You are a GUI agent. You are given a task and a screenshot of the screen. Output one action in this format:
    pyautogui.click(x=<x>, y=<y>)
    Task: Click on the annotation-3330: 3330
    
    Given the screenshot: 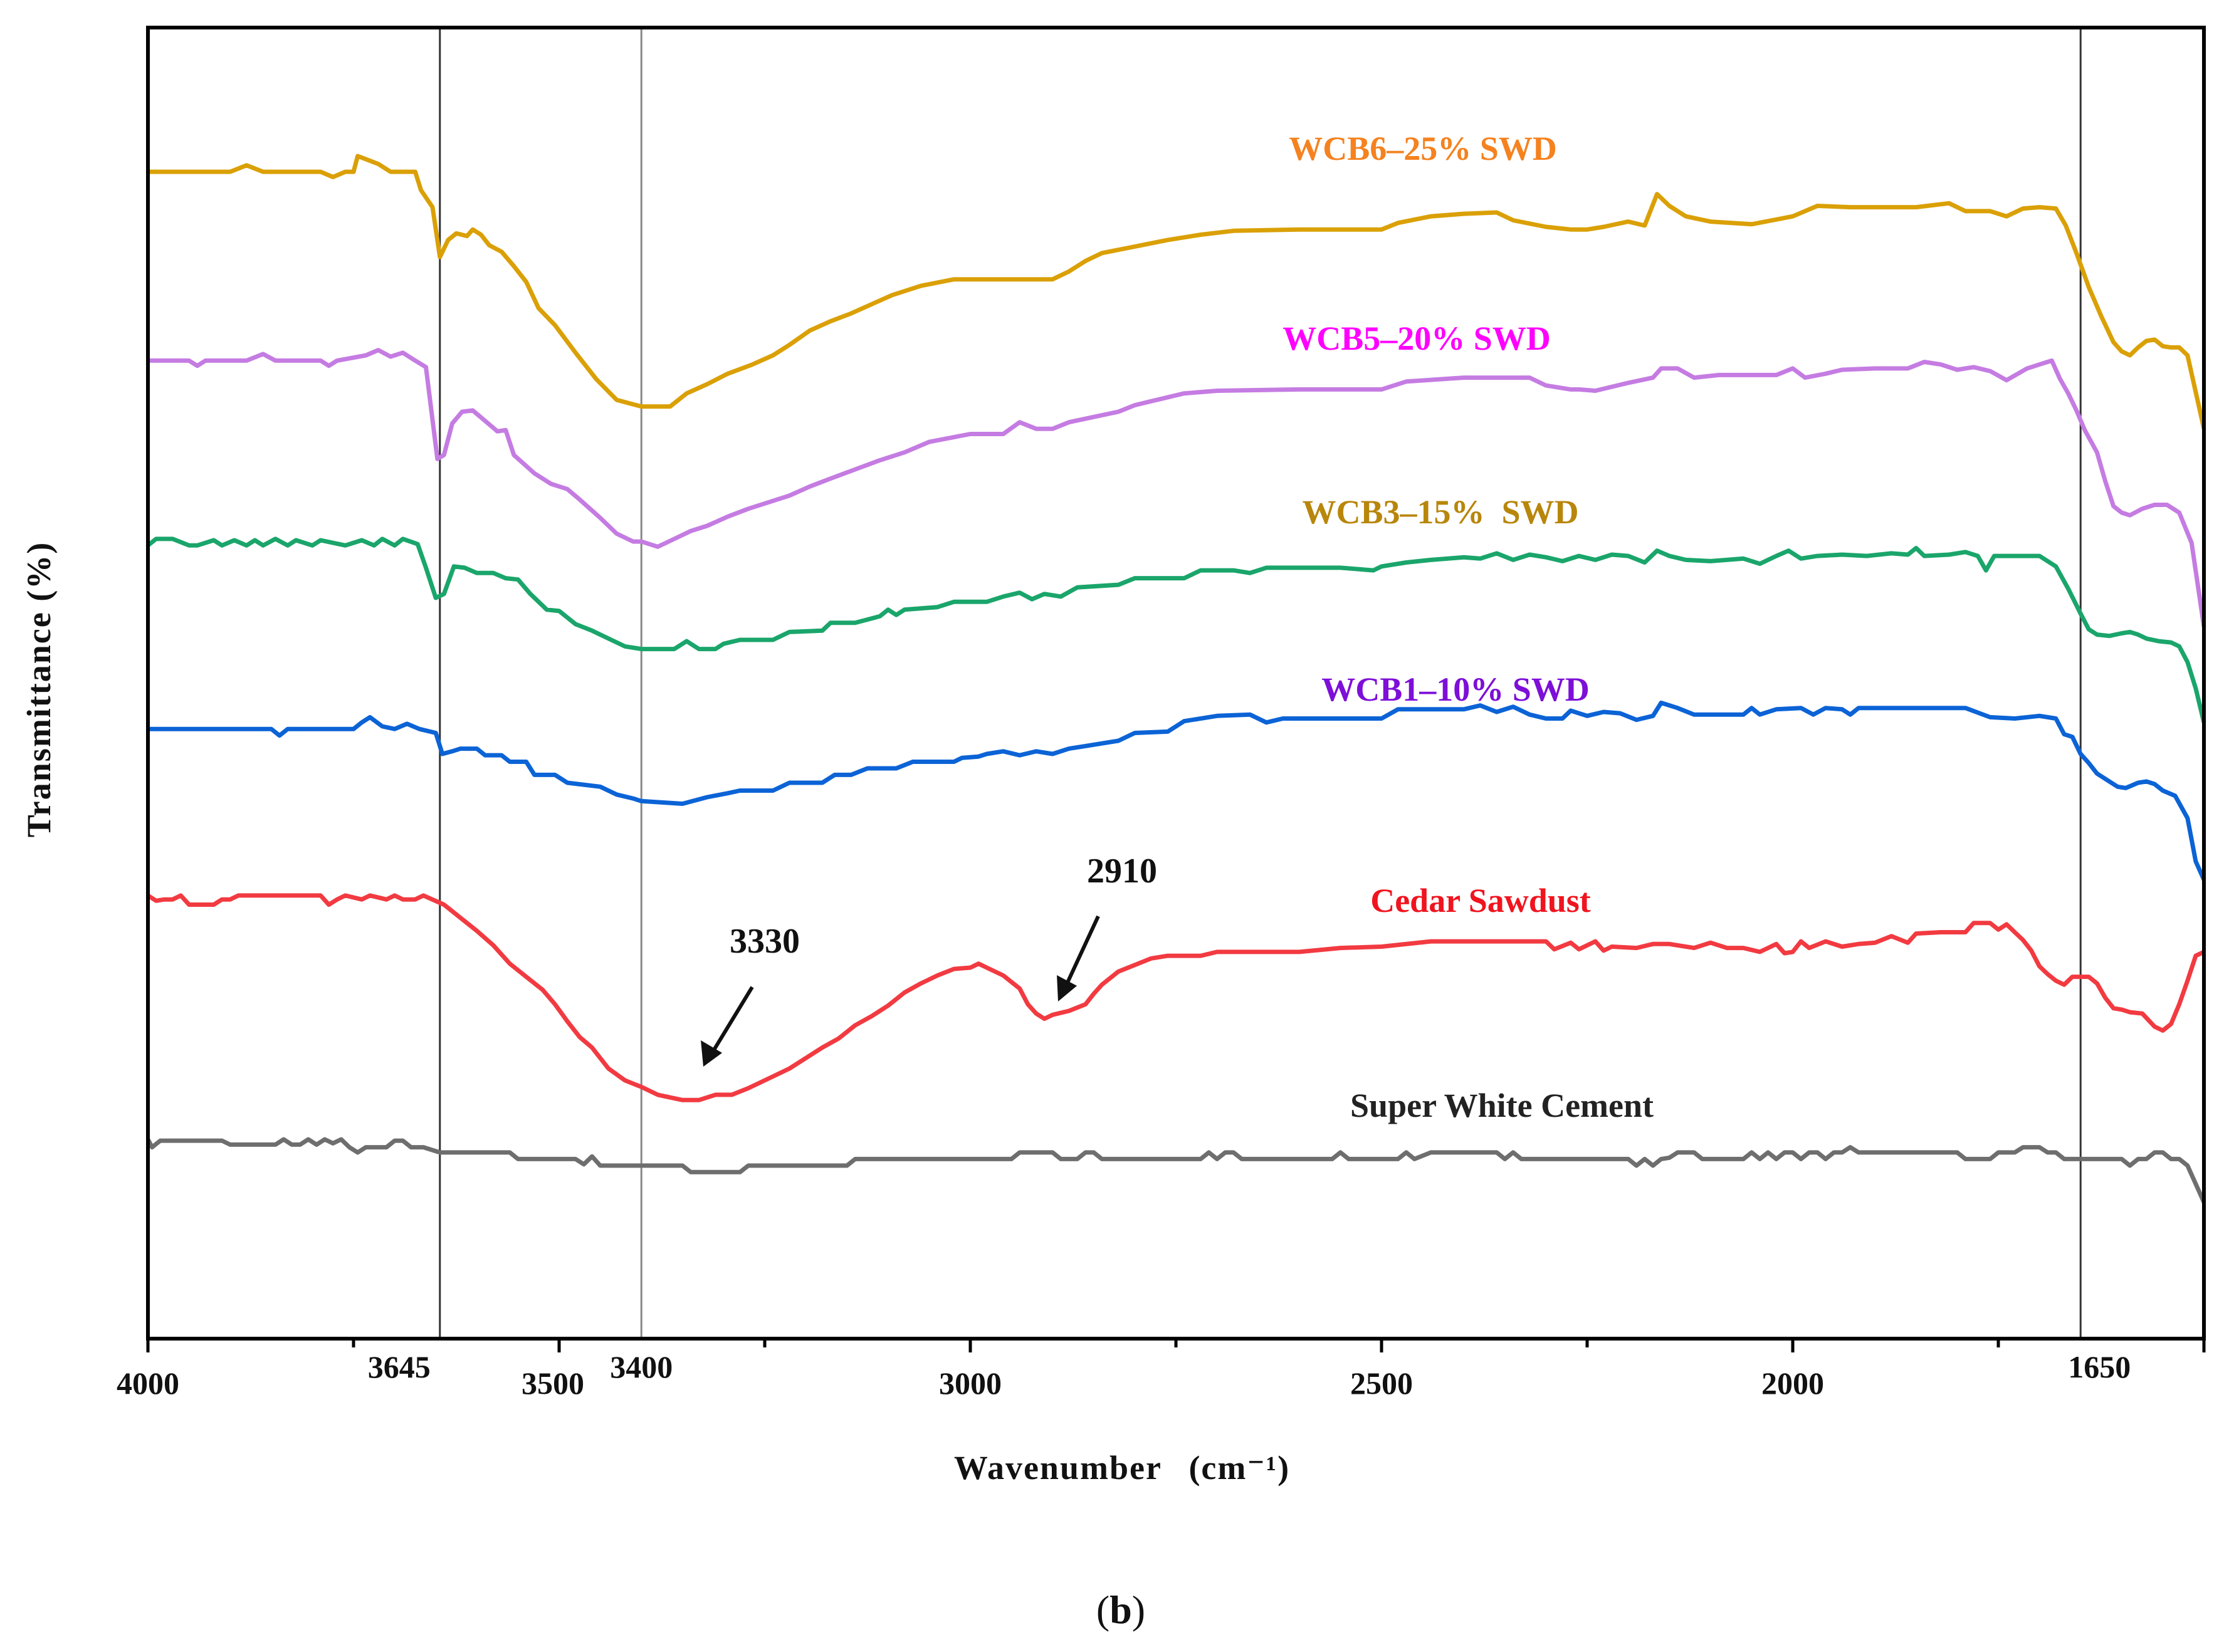 What is the action you would take?
    pyautogui.click(x=750, y=994)
    